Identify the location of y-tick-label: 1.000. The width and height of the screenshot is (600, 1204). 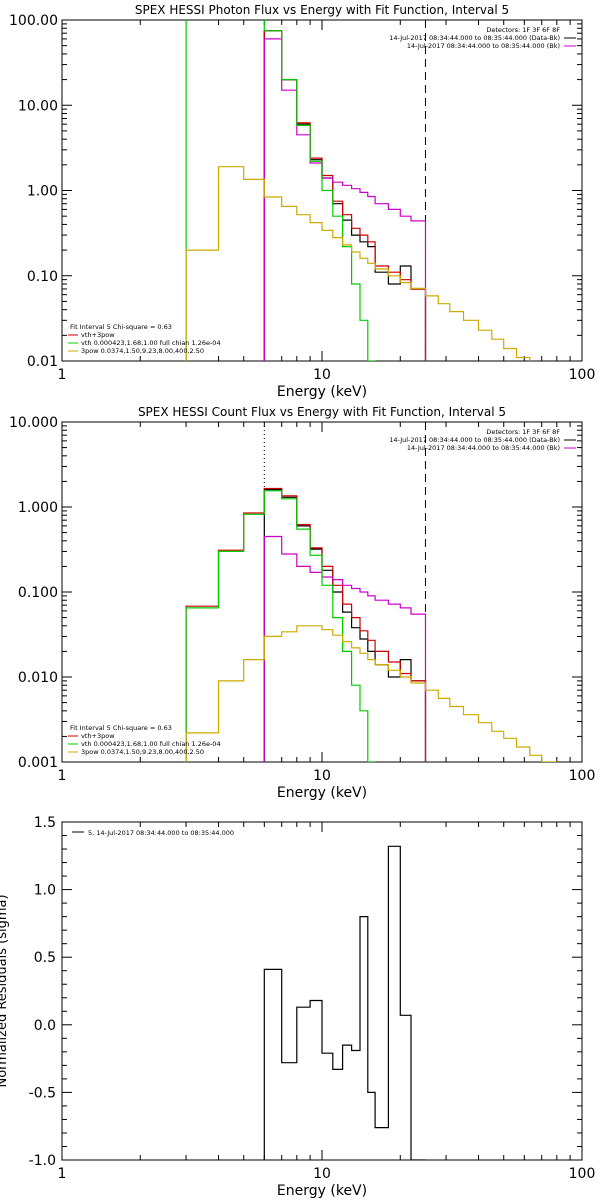
(38, 508).